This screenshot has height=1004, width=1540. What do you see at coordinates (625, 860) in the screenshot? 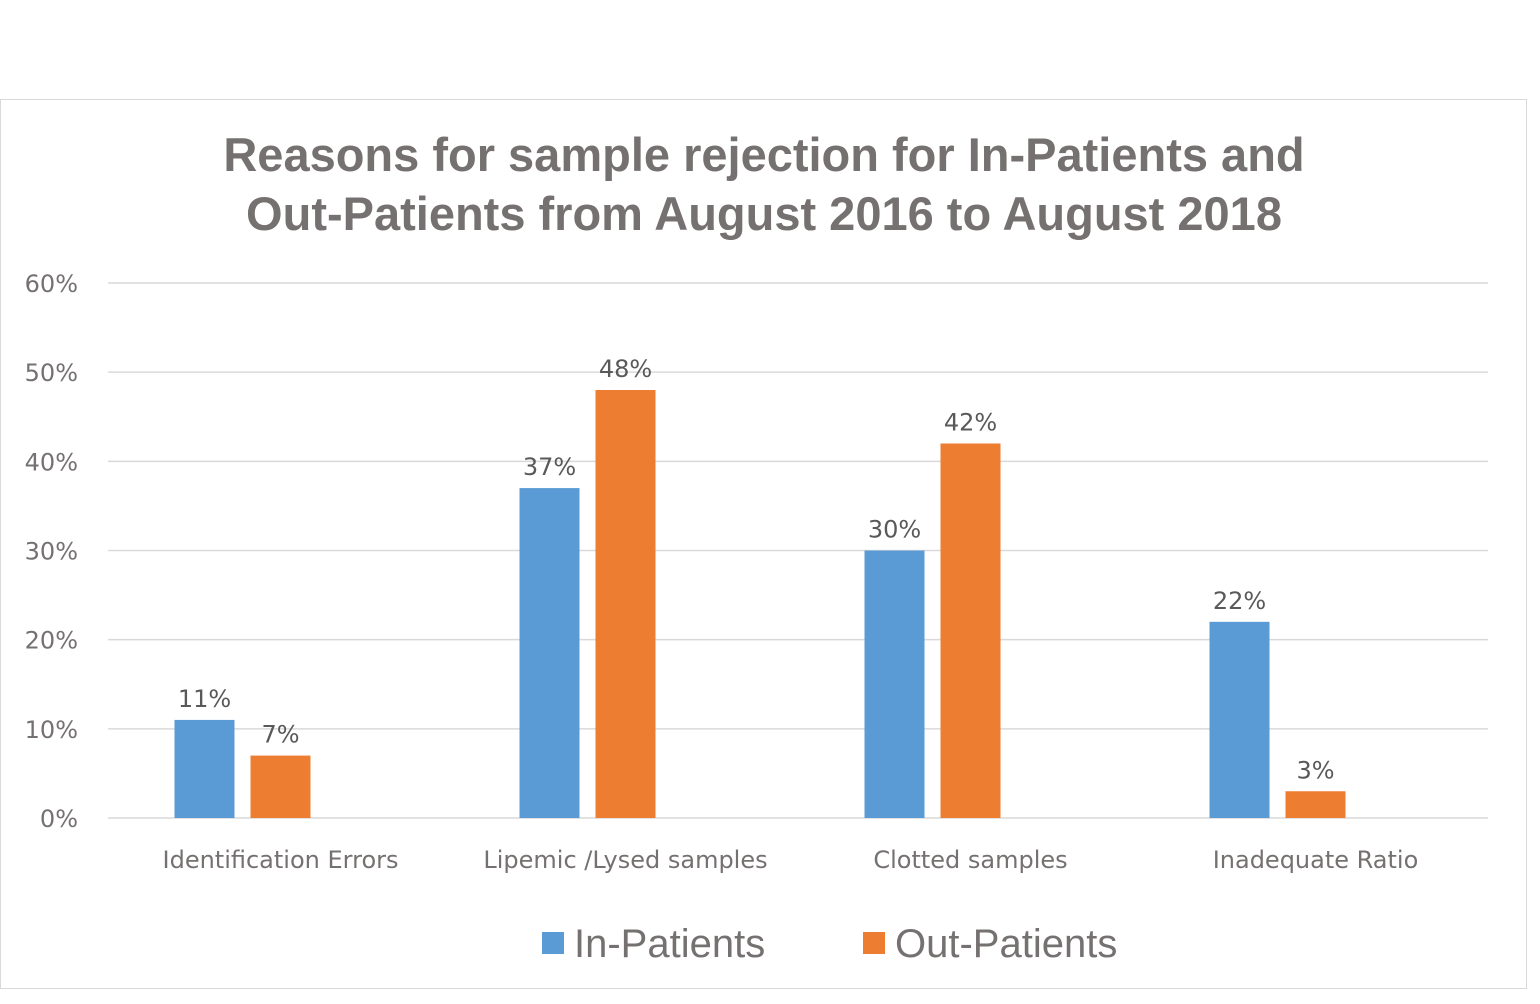
I see `x-category-label: Lipemic /Lysed samples` at bounding box center [625, 860].